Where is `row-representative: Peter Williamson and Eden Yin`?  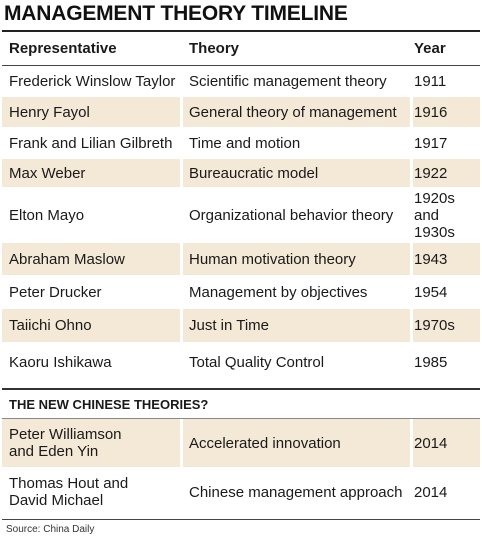 row-representative: Peter Williamson and Eden Yin is located at coordinates (65, 443).